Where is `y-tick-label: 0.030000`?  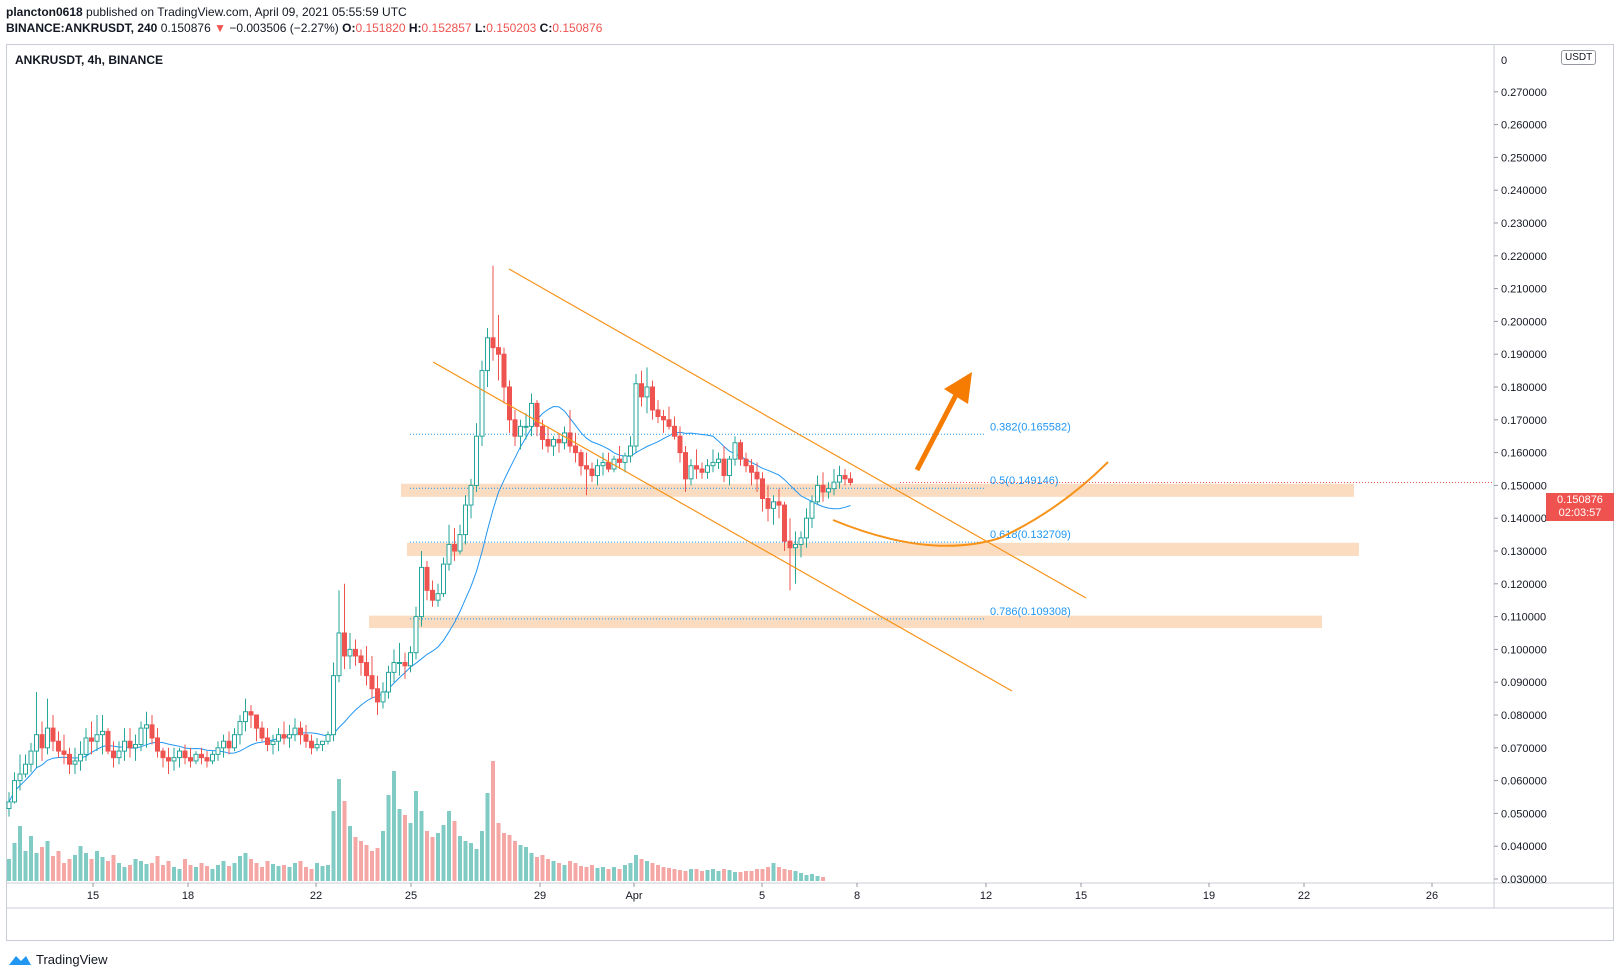
y-tick-label: 0.030000 is located at coordinates (1524, 880).